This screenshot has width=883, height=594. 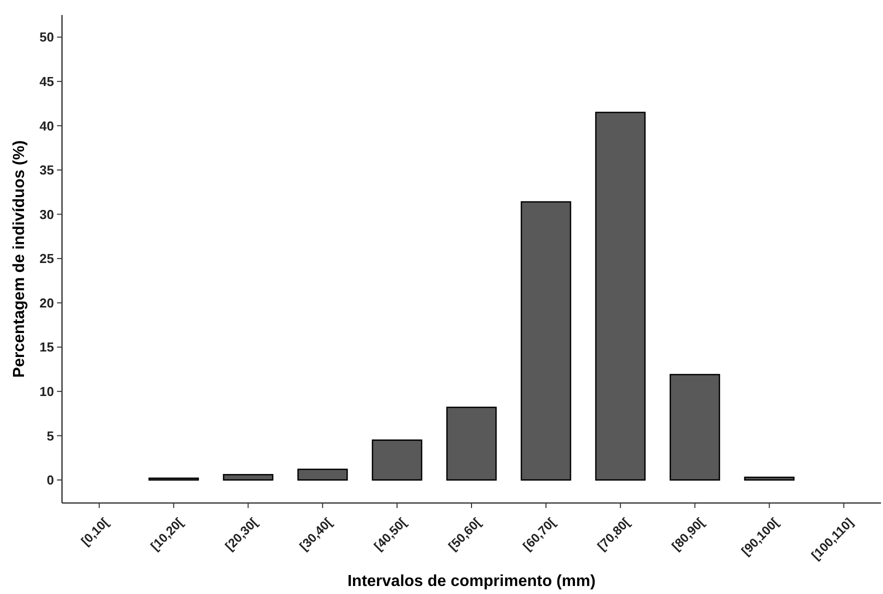 I want to click on y-tick-label: 40, so click(x=47, y=126).